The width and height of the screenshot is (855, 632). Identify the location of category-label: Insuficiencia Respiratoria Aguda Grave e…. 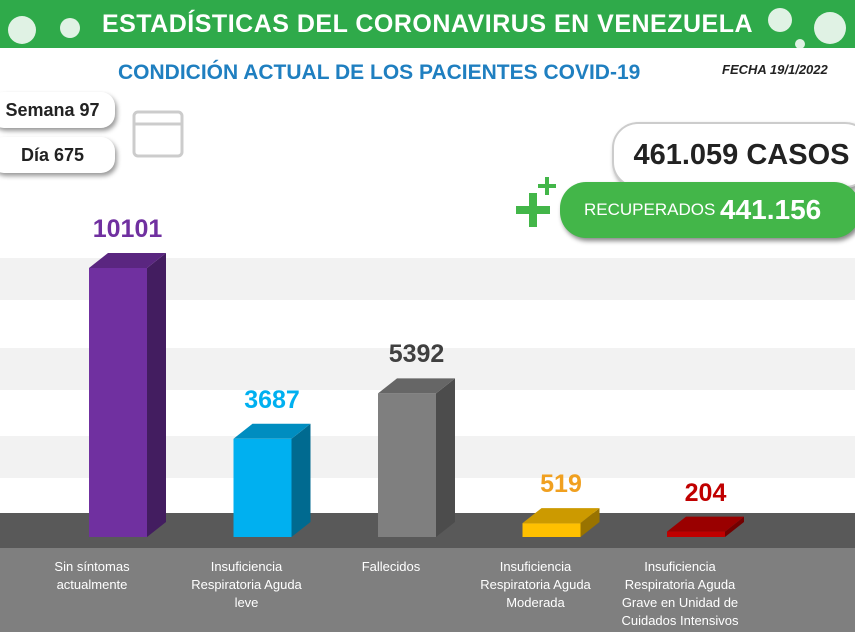
(680, 593).